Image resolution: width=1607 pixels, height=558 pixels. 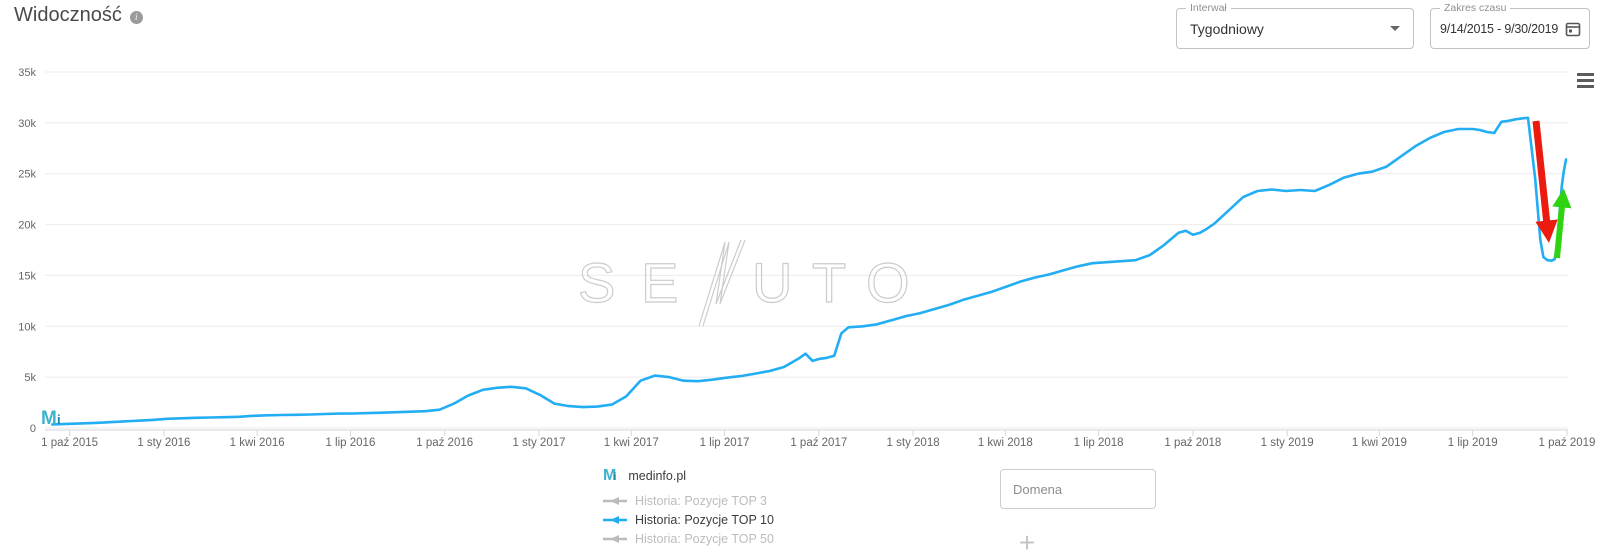 What do you see at coordinates (27, 226) in the screenshot?
I see `svg-text: 20k` at bounding box center [27, 226].